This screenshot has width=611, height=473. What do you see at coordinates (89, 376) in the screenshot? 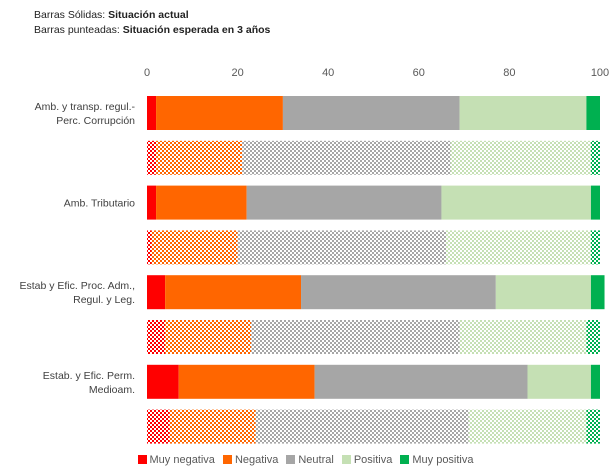
I see `category-label: Estab. y Efic. Perm.` at bounding box center [89, 376].